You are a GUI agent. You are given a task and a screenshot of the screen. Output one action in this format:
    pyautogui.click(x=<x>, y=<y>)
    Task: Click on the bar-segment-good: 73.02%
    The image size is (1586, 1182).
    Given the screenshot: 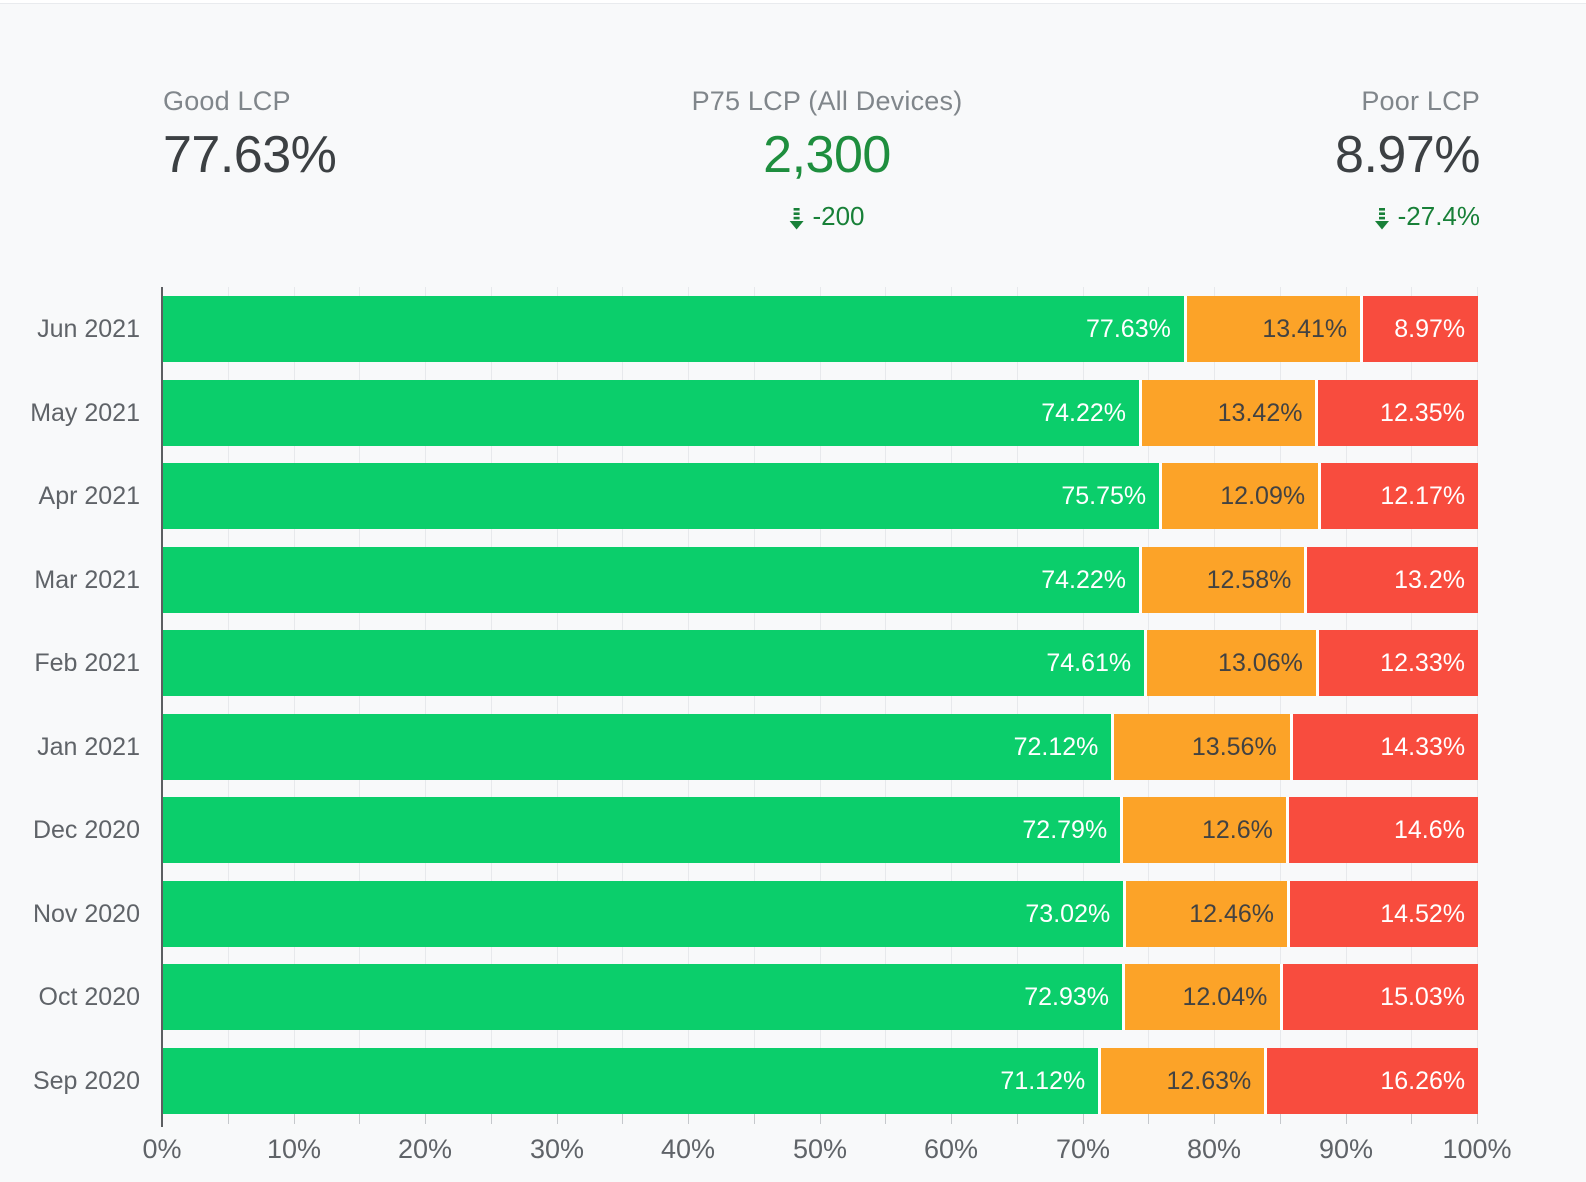 What is the action you would take?
    pyautogui.click(x=643, y=914)
    